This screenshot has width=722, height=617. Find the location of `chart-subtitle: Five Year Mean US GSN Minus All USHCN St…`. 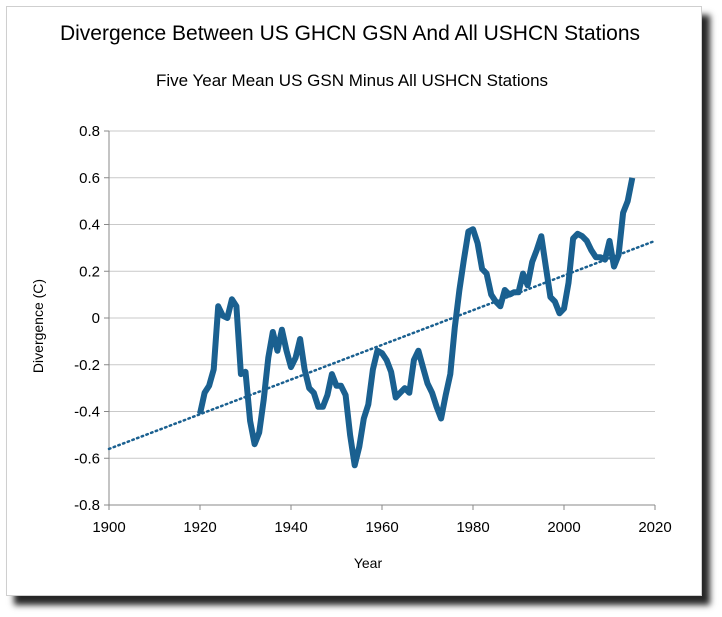

chart-subtitle: Five Year Mean US GSN Minus All USHCN St… is located at coordinates (352, 80).